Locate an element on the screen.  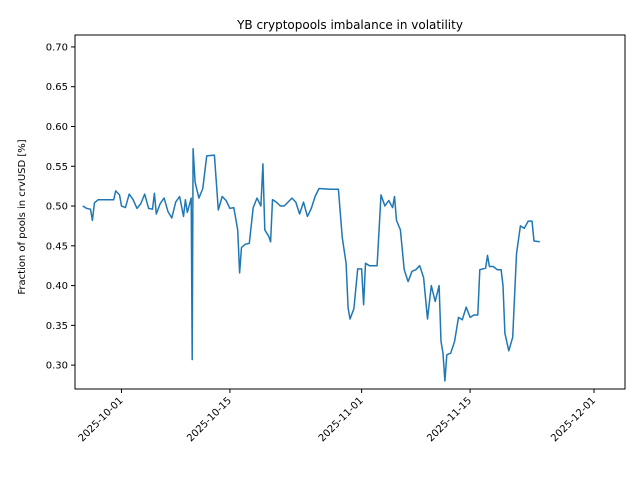
y-tick-label: 0.45 is located at coordinates (57, 246).